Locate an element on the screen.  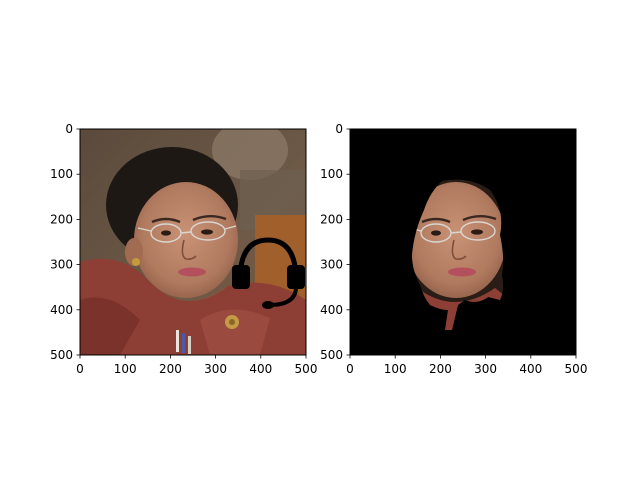
right-x-tick-label: 400 is located at coordinates (530, 369).